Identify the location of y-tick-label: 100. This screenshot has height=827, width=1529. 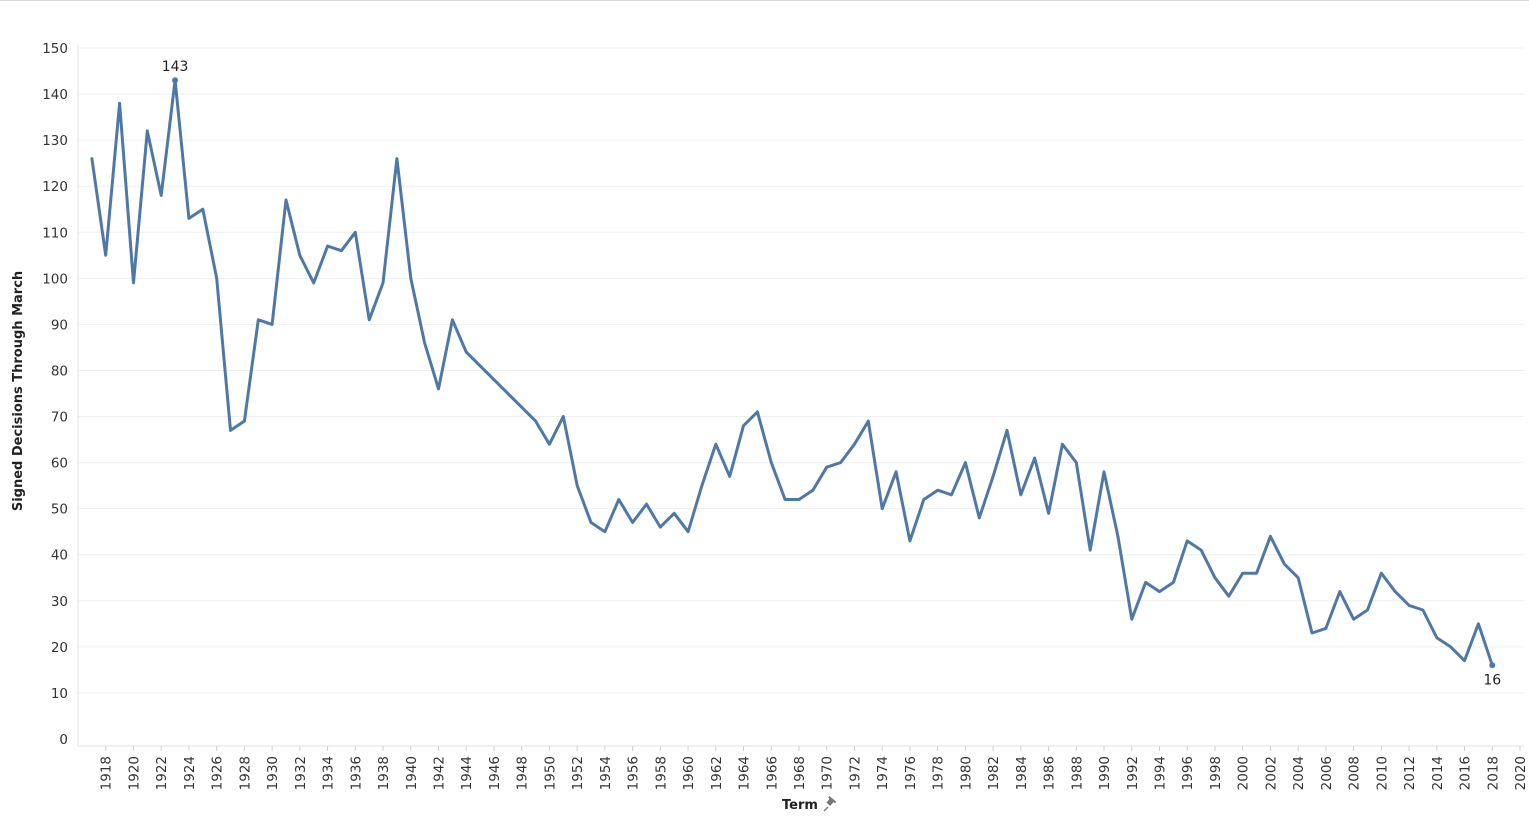
(55, 279).